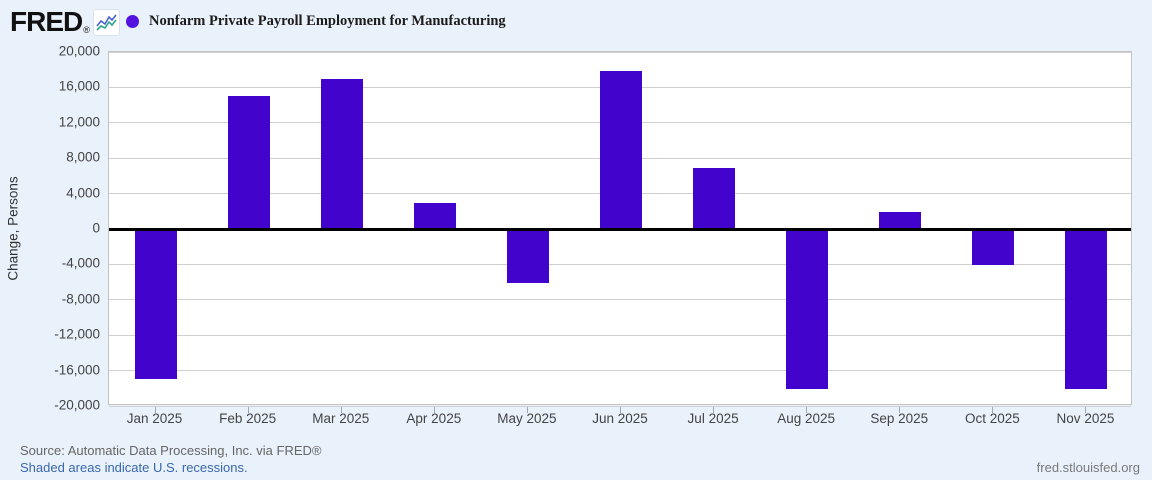 The width and height of the screenshot is (1152, 480). Describe the element at coordinates (900, 220) in the screenshot. I see `bar-sep-2025` at that location.